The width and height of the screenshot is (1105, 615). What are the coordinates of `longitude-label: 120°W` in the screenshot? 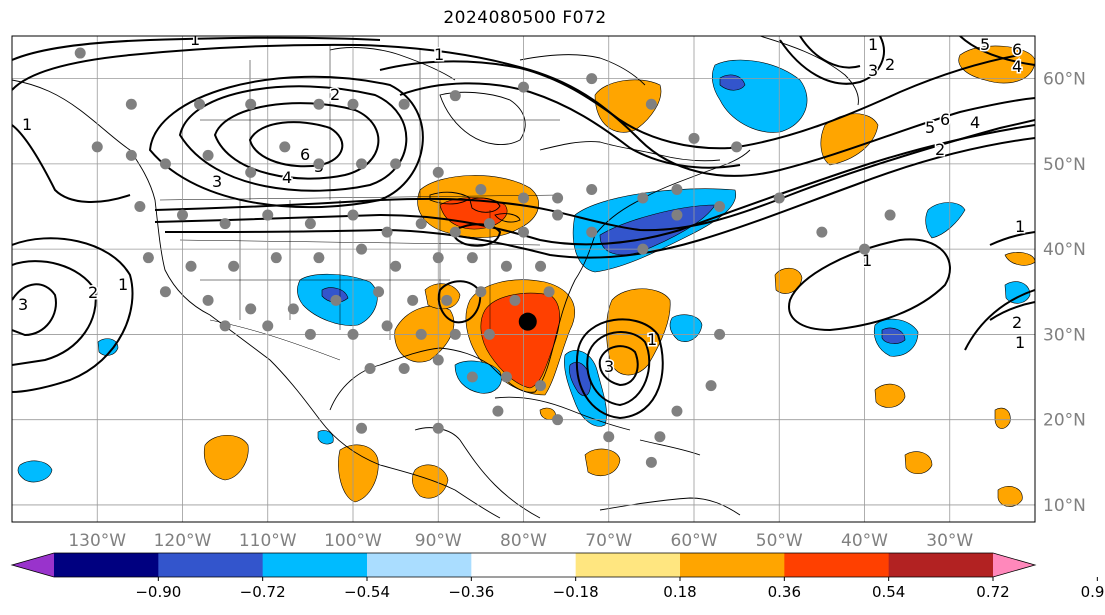 It's located at (183, 541).